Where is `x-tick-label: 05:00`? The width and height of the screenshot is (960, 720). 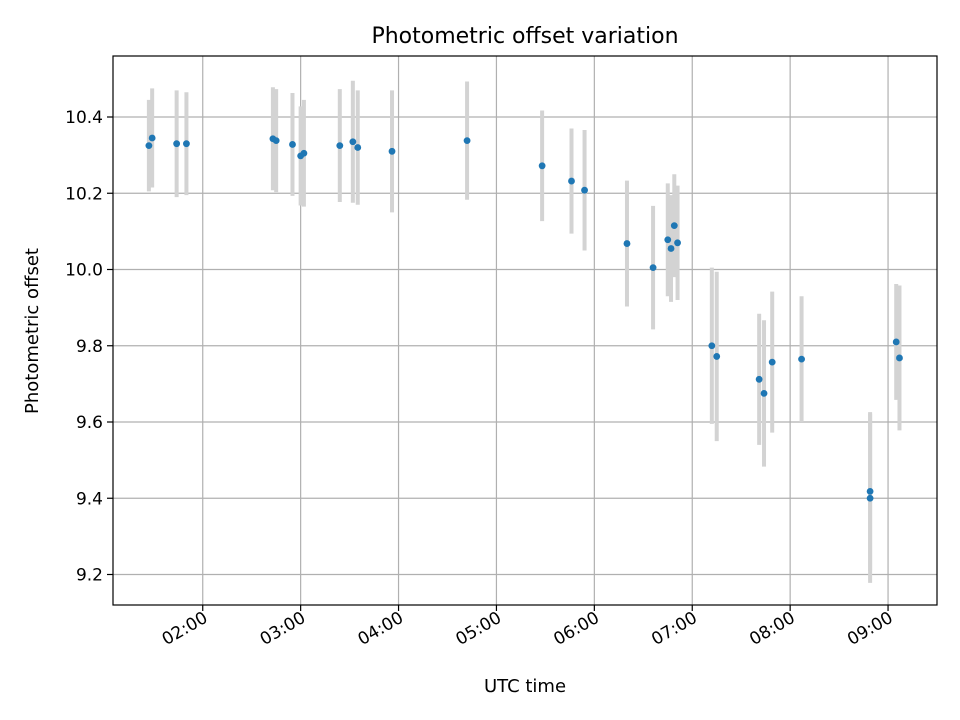 x-tick-label: 05:00 is located at coordinates (479, 629).